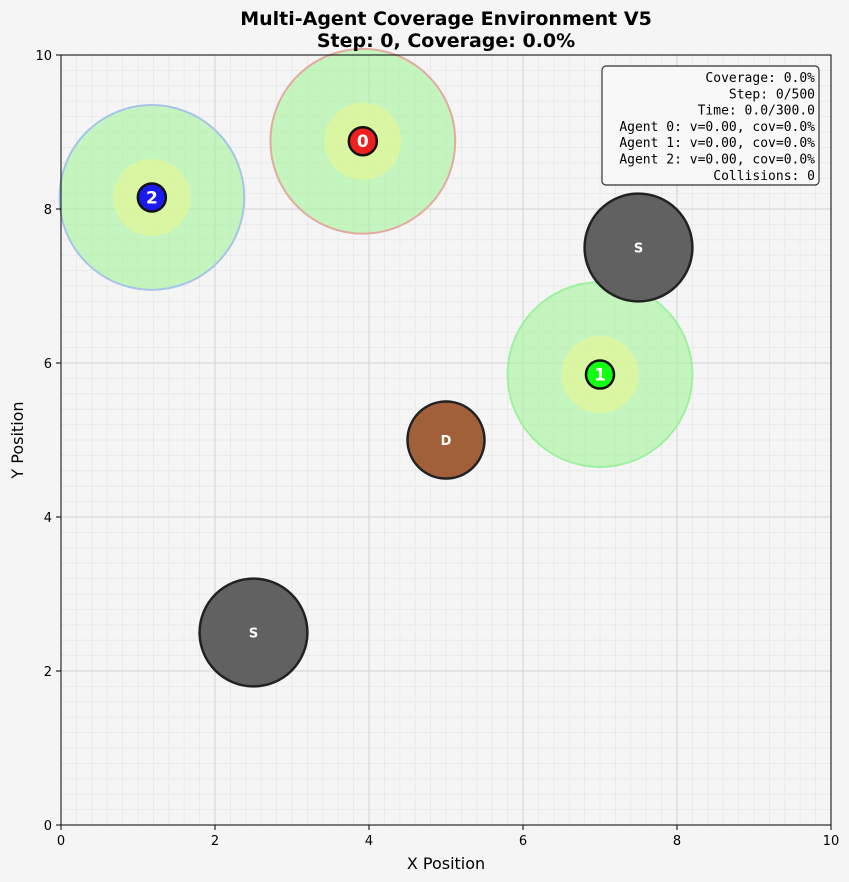  What do you see at coordinates (48, 672) in the screenshot?
I see `y-tick-label: 2` at bounding box center [48, 672].